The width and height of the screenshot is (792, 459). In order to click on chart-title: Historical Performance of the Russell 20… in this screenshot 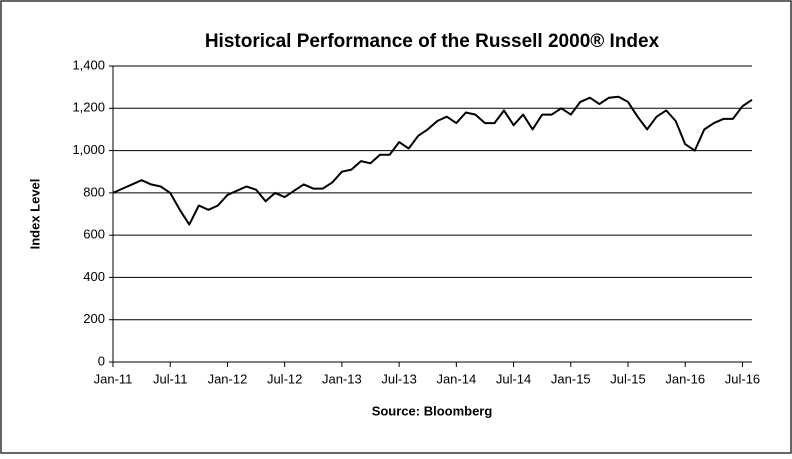, I will do `click(432, 41)`.